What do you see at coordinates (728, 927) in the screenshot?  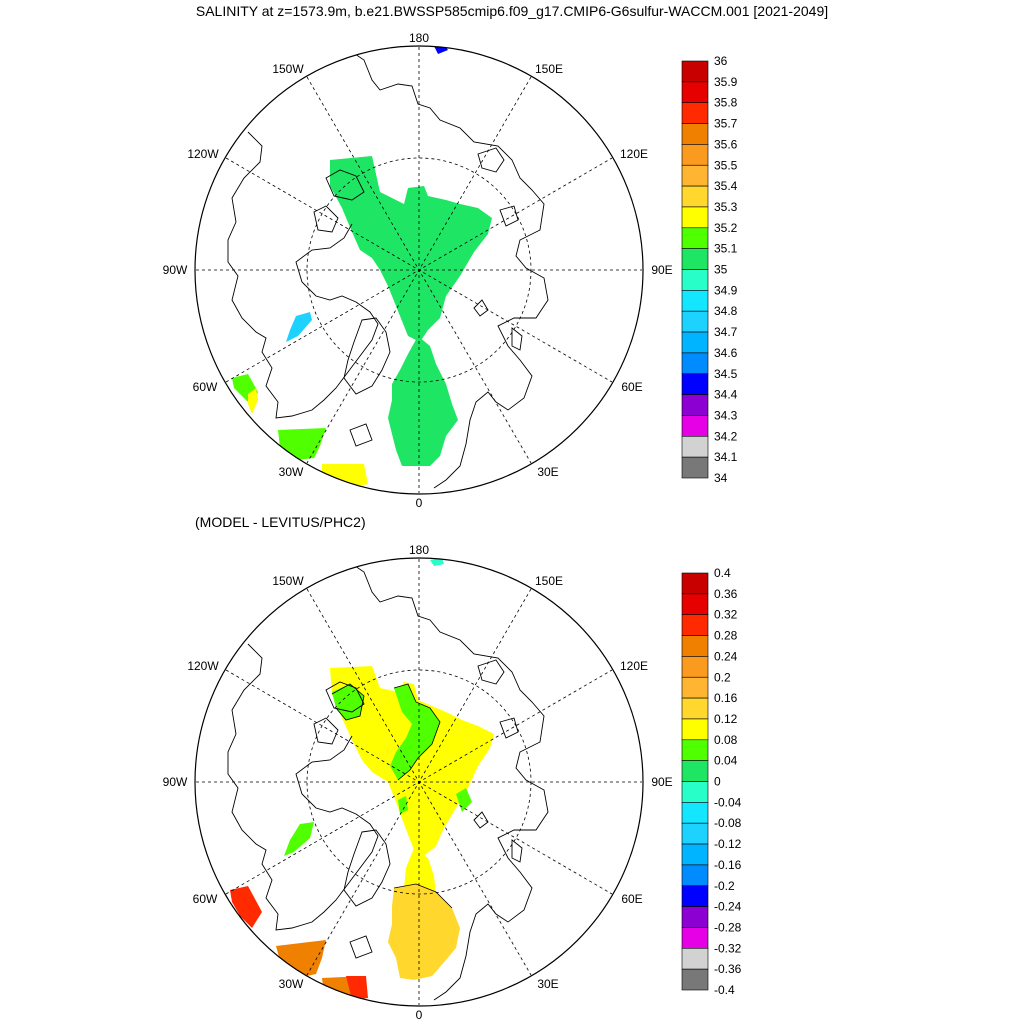 I see `colorbar-label: -0.28` at bounding box center [728, 927].